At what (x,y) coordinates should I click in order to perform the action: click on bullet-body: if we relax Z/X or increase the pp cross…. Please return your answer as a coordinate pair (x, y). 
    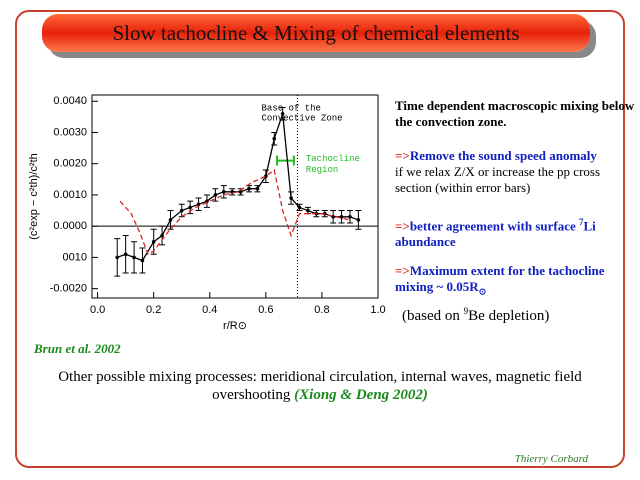
    Looking at the image, I should click on (498, 179).